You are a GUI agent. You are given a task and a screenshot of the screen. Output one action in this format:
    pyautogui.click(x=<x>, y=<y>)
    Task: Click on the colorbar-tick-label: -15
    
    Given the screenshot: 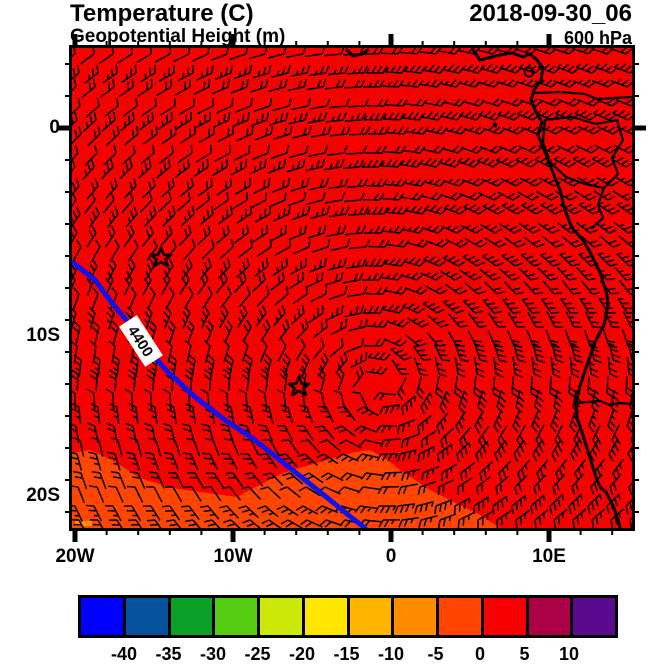 What is the action you would take?
    pyautogui.click(x=346, y=654)
    